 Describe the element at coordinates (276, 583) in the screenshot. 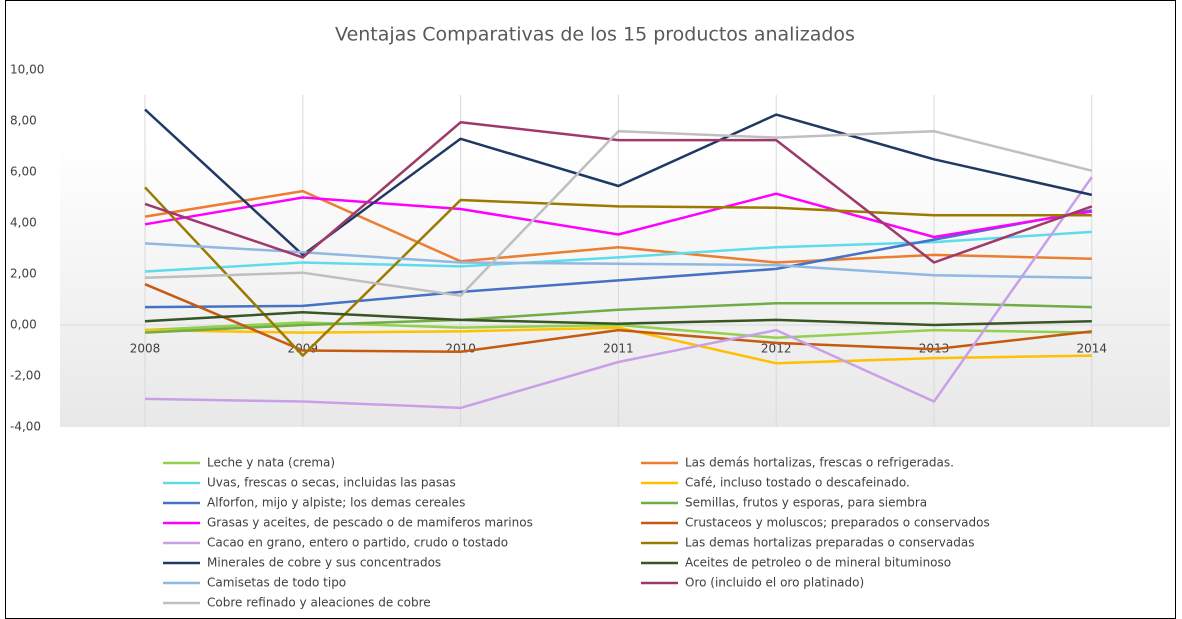

I see `legend-label: Camisetas de todo tipo` at that location.